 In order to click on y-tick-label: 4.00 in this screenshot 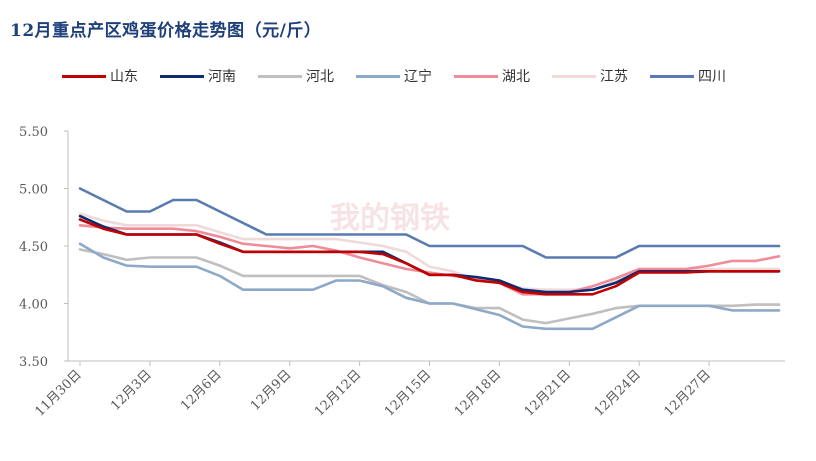, I will do `click(33, 305)`.